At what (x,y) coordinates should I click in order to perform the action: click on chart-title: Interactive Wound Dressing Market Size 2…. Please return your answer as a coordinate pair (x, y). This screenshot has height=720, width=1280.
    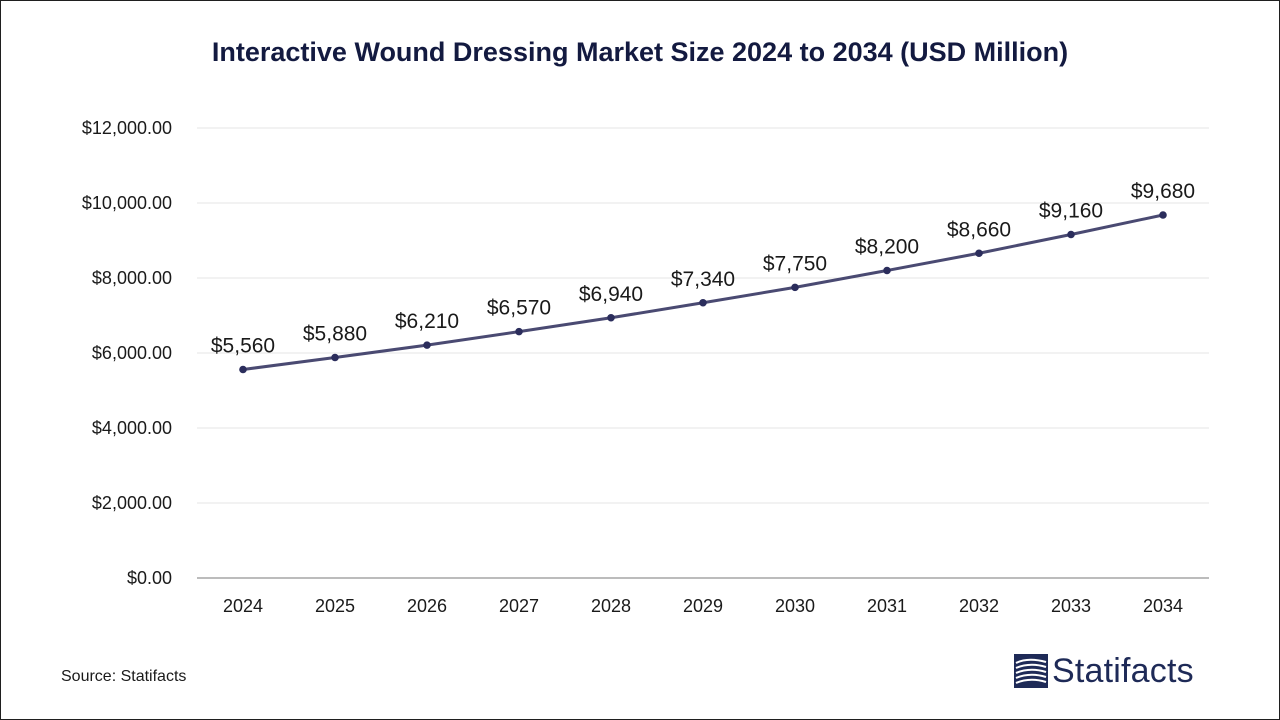
    Looking at the image, I should click on (640, 52).